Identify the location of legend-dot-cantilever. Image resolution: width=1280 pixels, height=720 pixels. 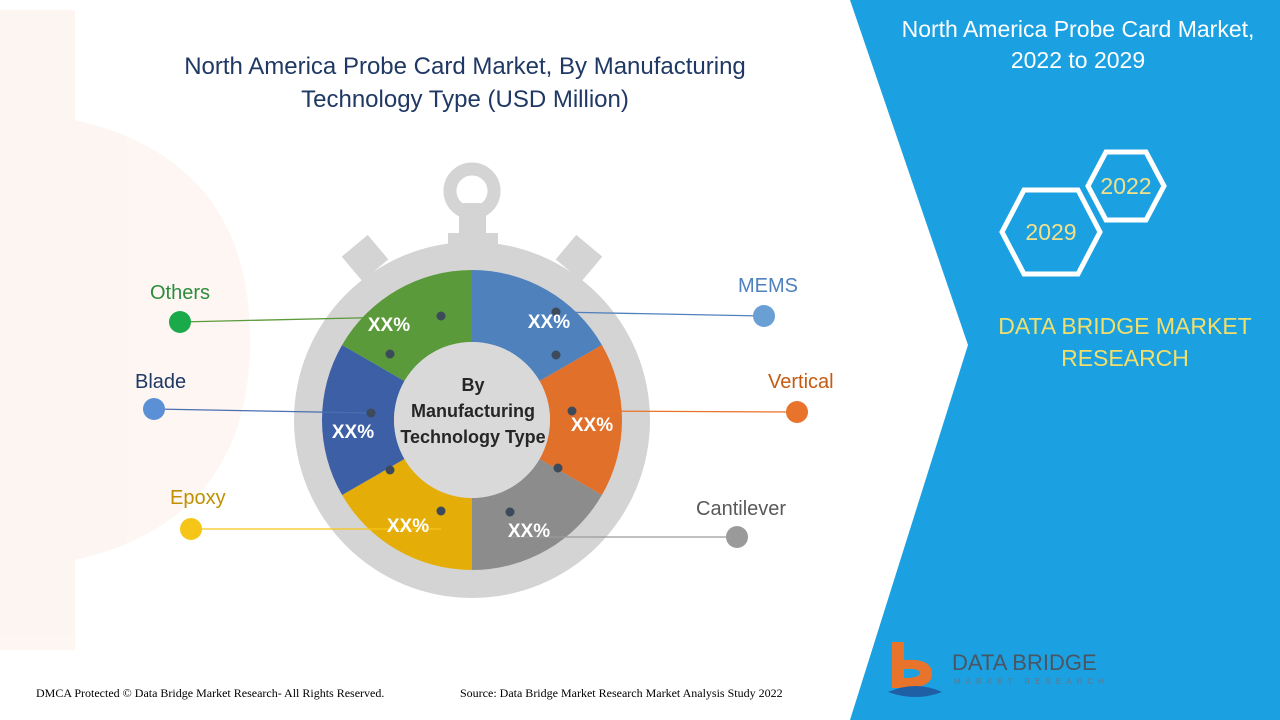
(737, 537).